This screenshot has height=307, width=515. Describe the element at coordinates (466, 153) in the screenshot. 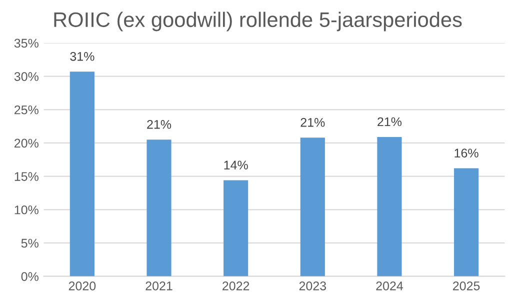

I see `data-label: 16%` at that location.